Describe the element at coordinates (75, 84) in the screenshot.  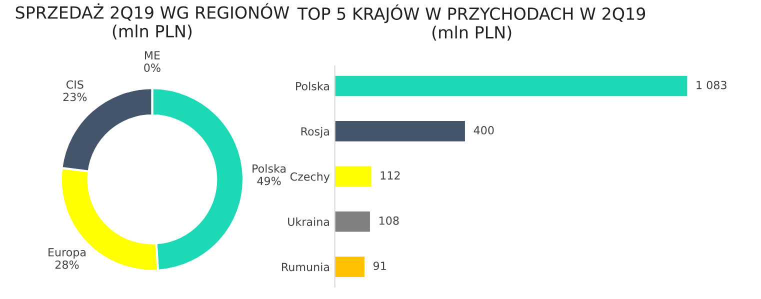
I see `slice-label: CIS` at that location.